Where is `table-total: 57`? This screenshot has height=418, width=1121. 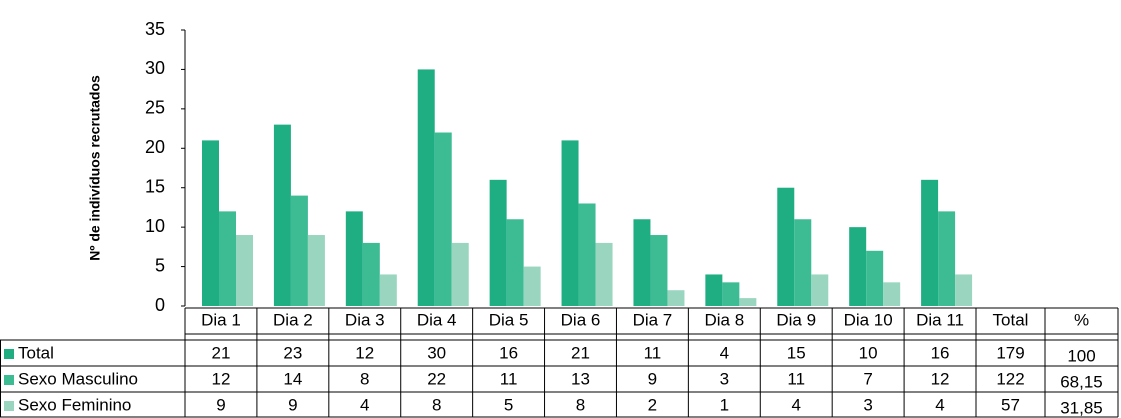 table-total: 57 is located at coordinates (1010, 404).